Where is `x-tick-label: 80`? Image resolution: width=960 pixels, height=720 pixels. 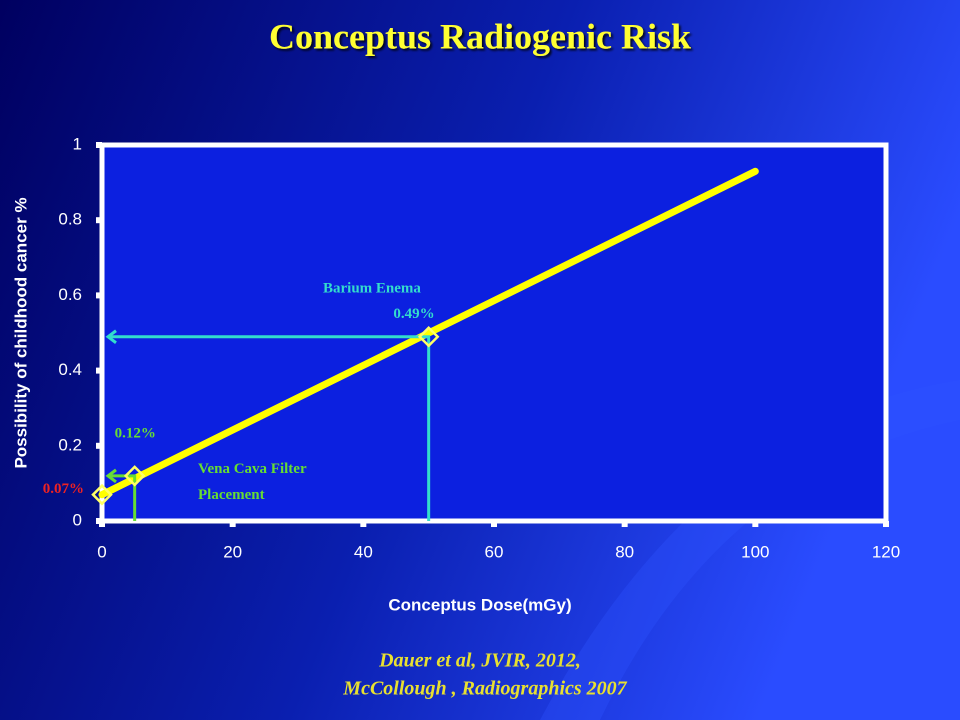
x-tick-label: 80 is located at coordinates (624, 551).